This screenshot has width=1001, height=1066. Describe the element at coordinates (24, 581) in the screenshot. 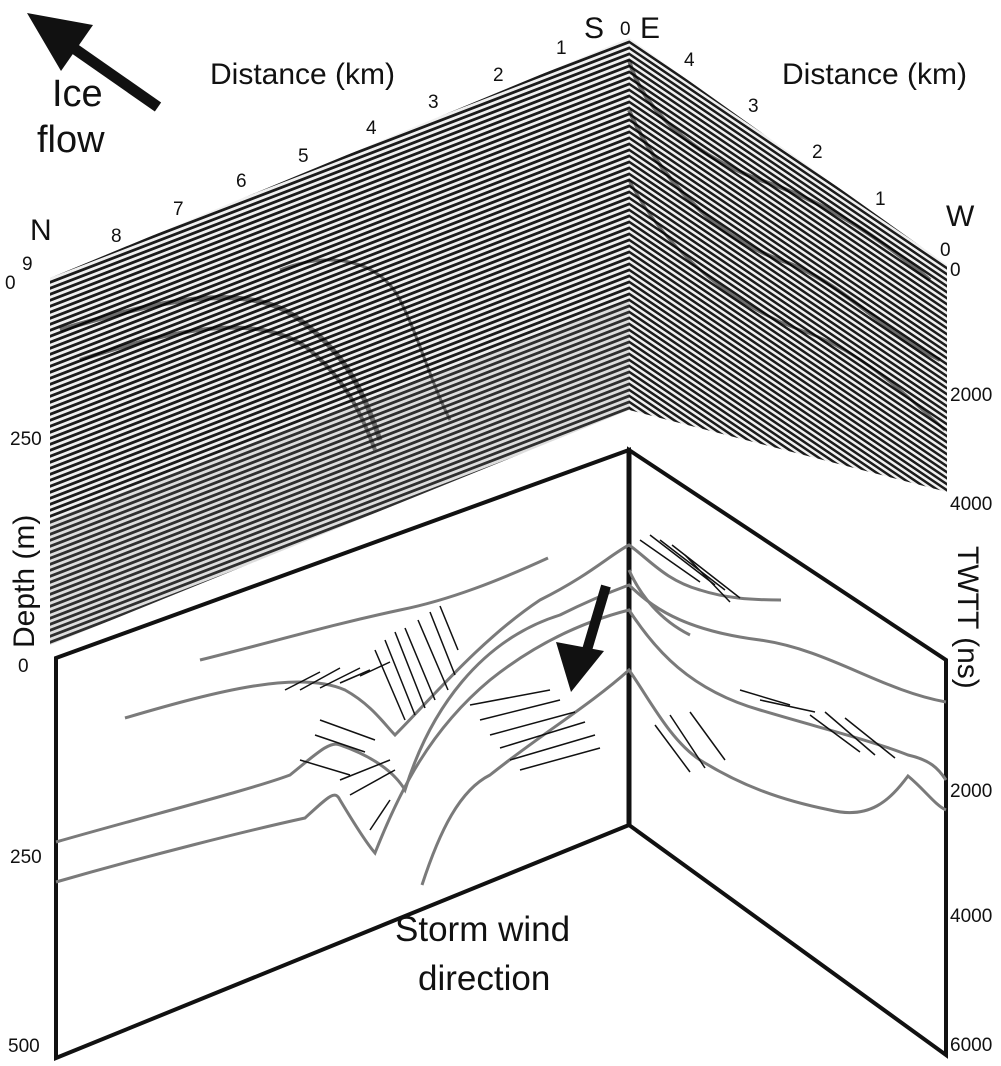

I see `depth-axis-label: Depth (m)` at that location.